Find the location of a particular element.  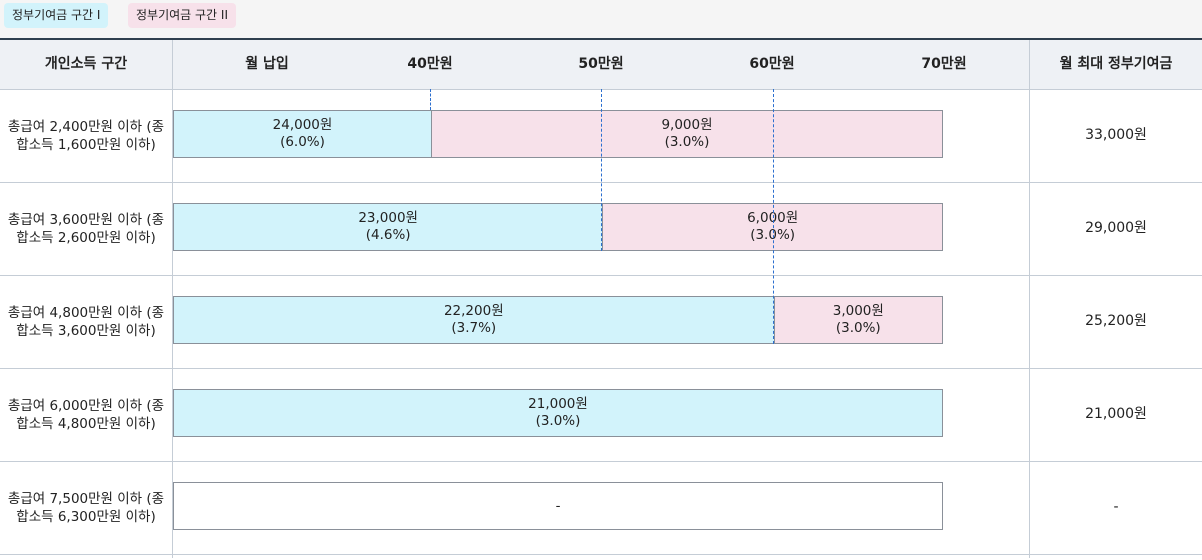

max-contribution-value: 29,000원 is located at coordinates (1116, 228).